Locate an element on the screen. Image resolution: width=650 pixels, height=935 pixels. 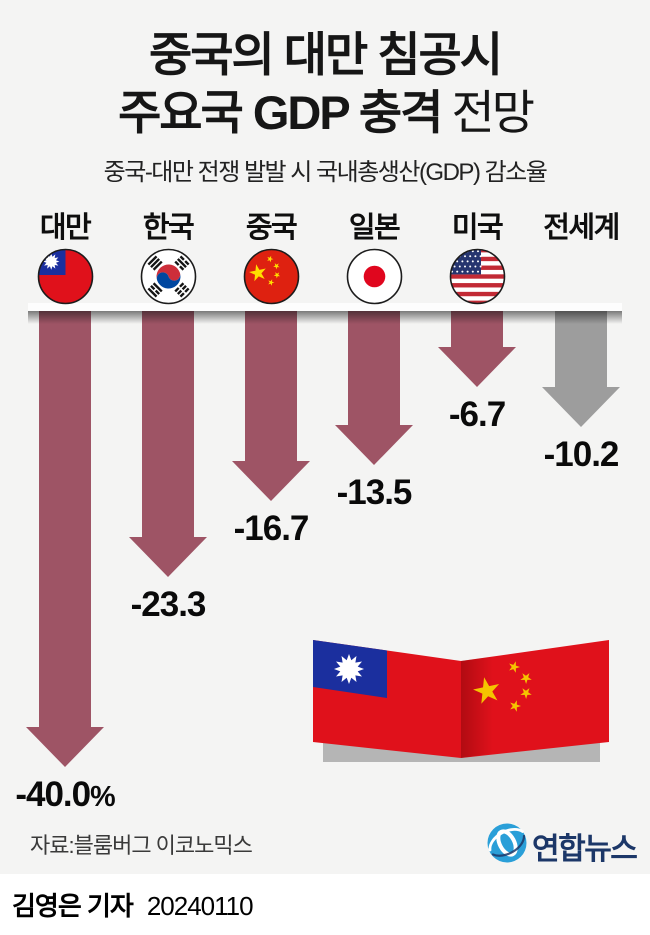
gdp-value-label-6: -10.2 is located at coordinates (581, 455).